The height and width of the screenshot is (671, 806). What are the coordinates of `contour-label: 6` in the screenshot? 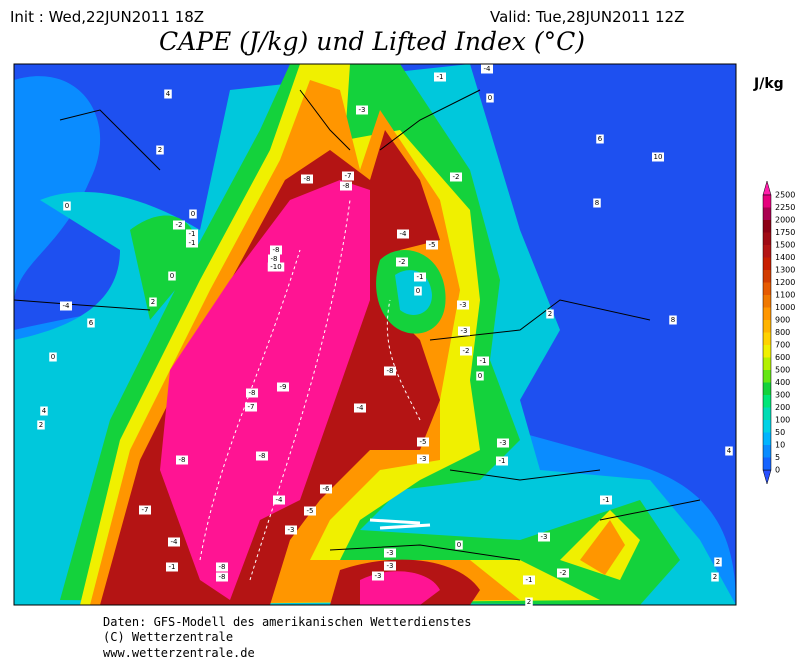 It's located at (600, 139).